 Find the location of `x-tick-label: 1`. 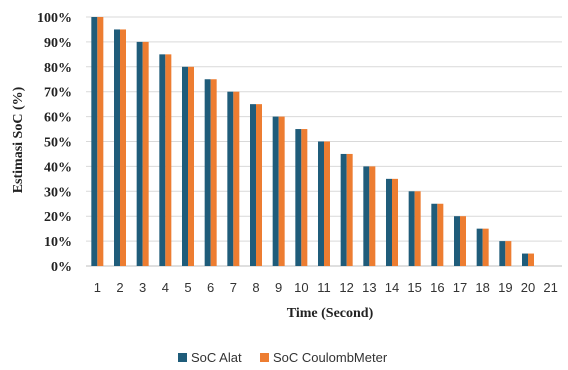

x-tick-label: 1 is located at coordinates (97, 287).